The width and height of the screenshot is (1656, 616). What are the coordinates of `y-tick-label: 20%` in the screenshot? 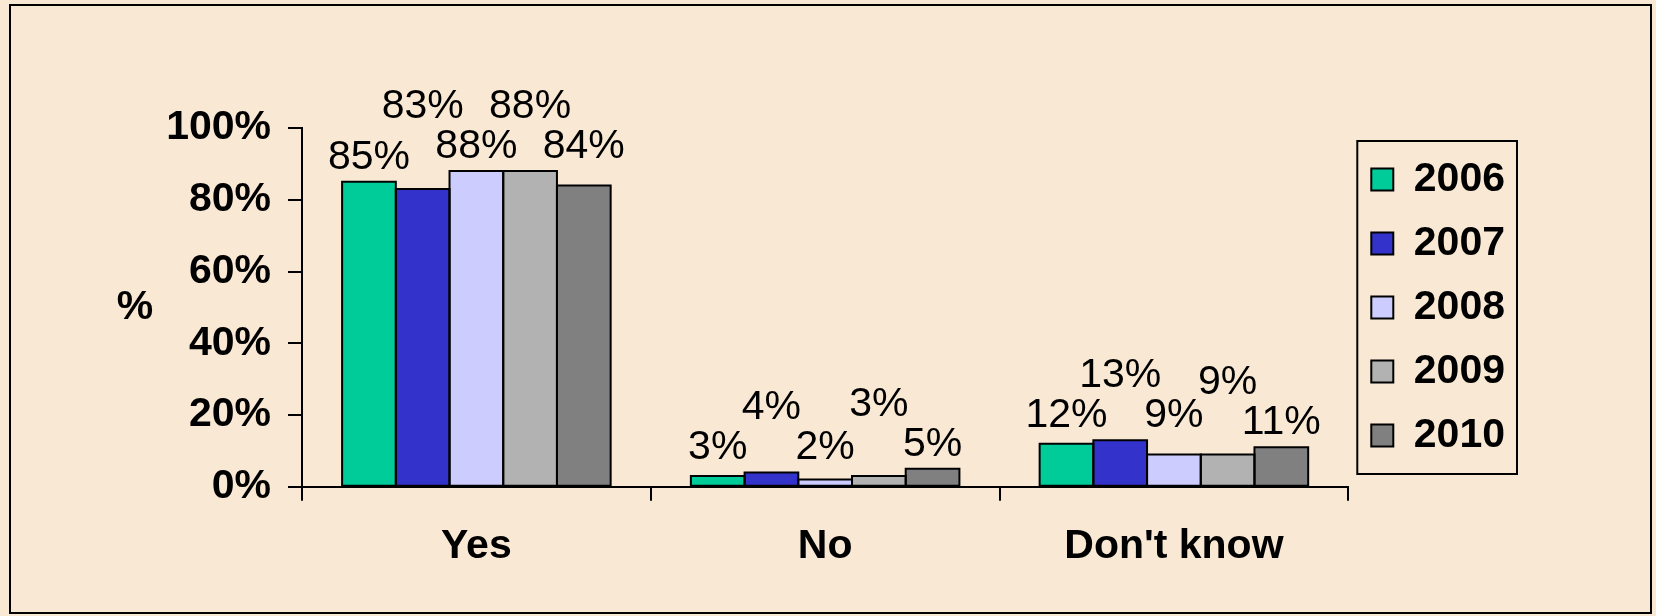 It's located at (229, 412).